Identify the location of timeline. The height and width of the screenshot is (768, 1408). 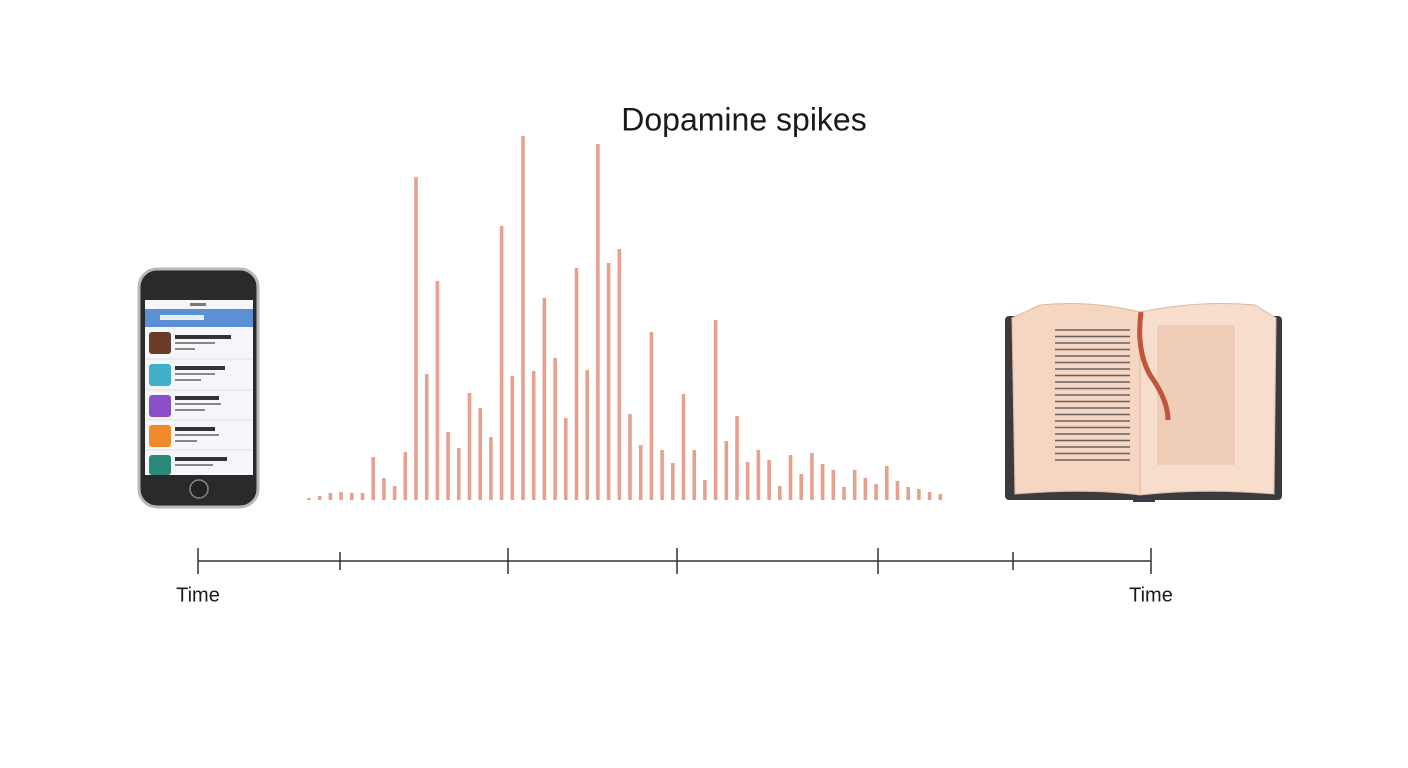
(674, 561).